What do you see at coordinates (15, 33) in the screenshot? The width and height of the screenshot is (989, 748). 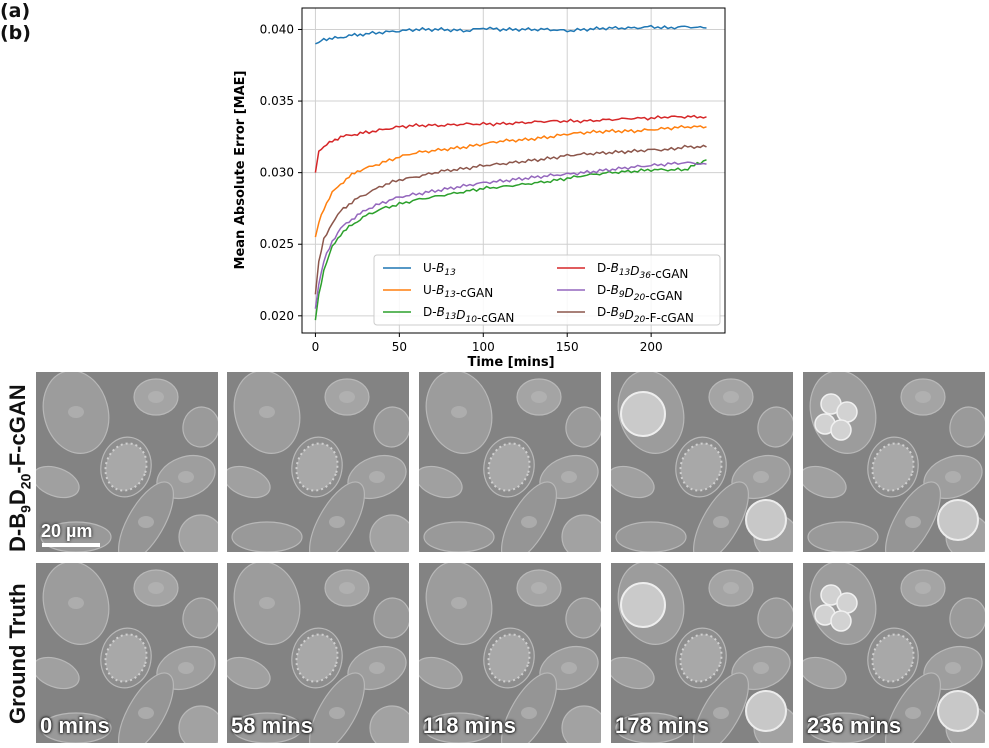 I see `panel-b-label: (b)` at bounding box center [15, 33].